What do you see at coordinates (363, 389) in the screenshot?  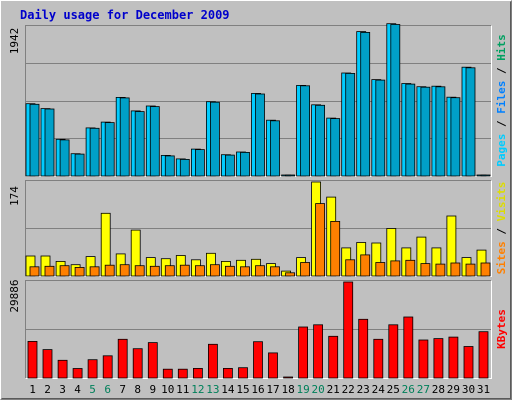 I see `day-label: 23` at bounding box center [363, 389].